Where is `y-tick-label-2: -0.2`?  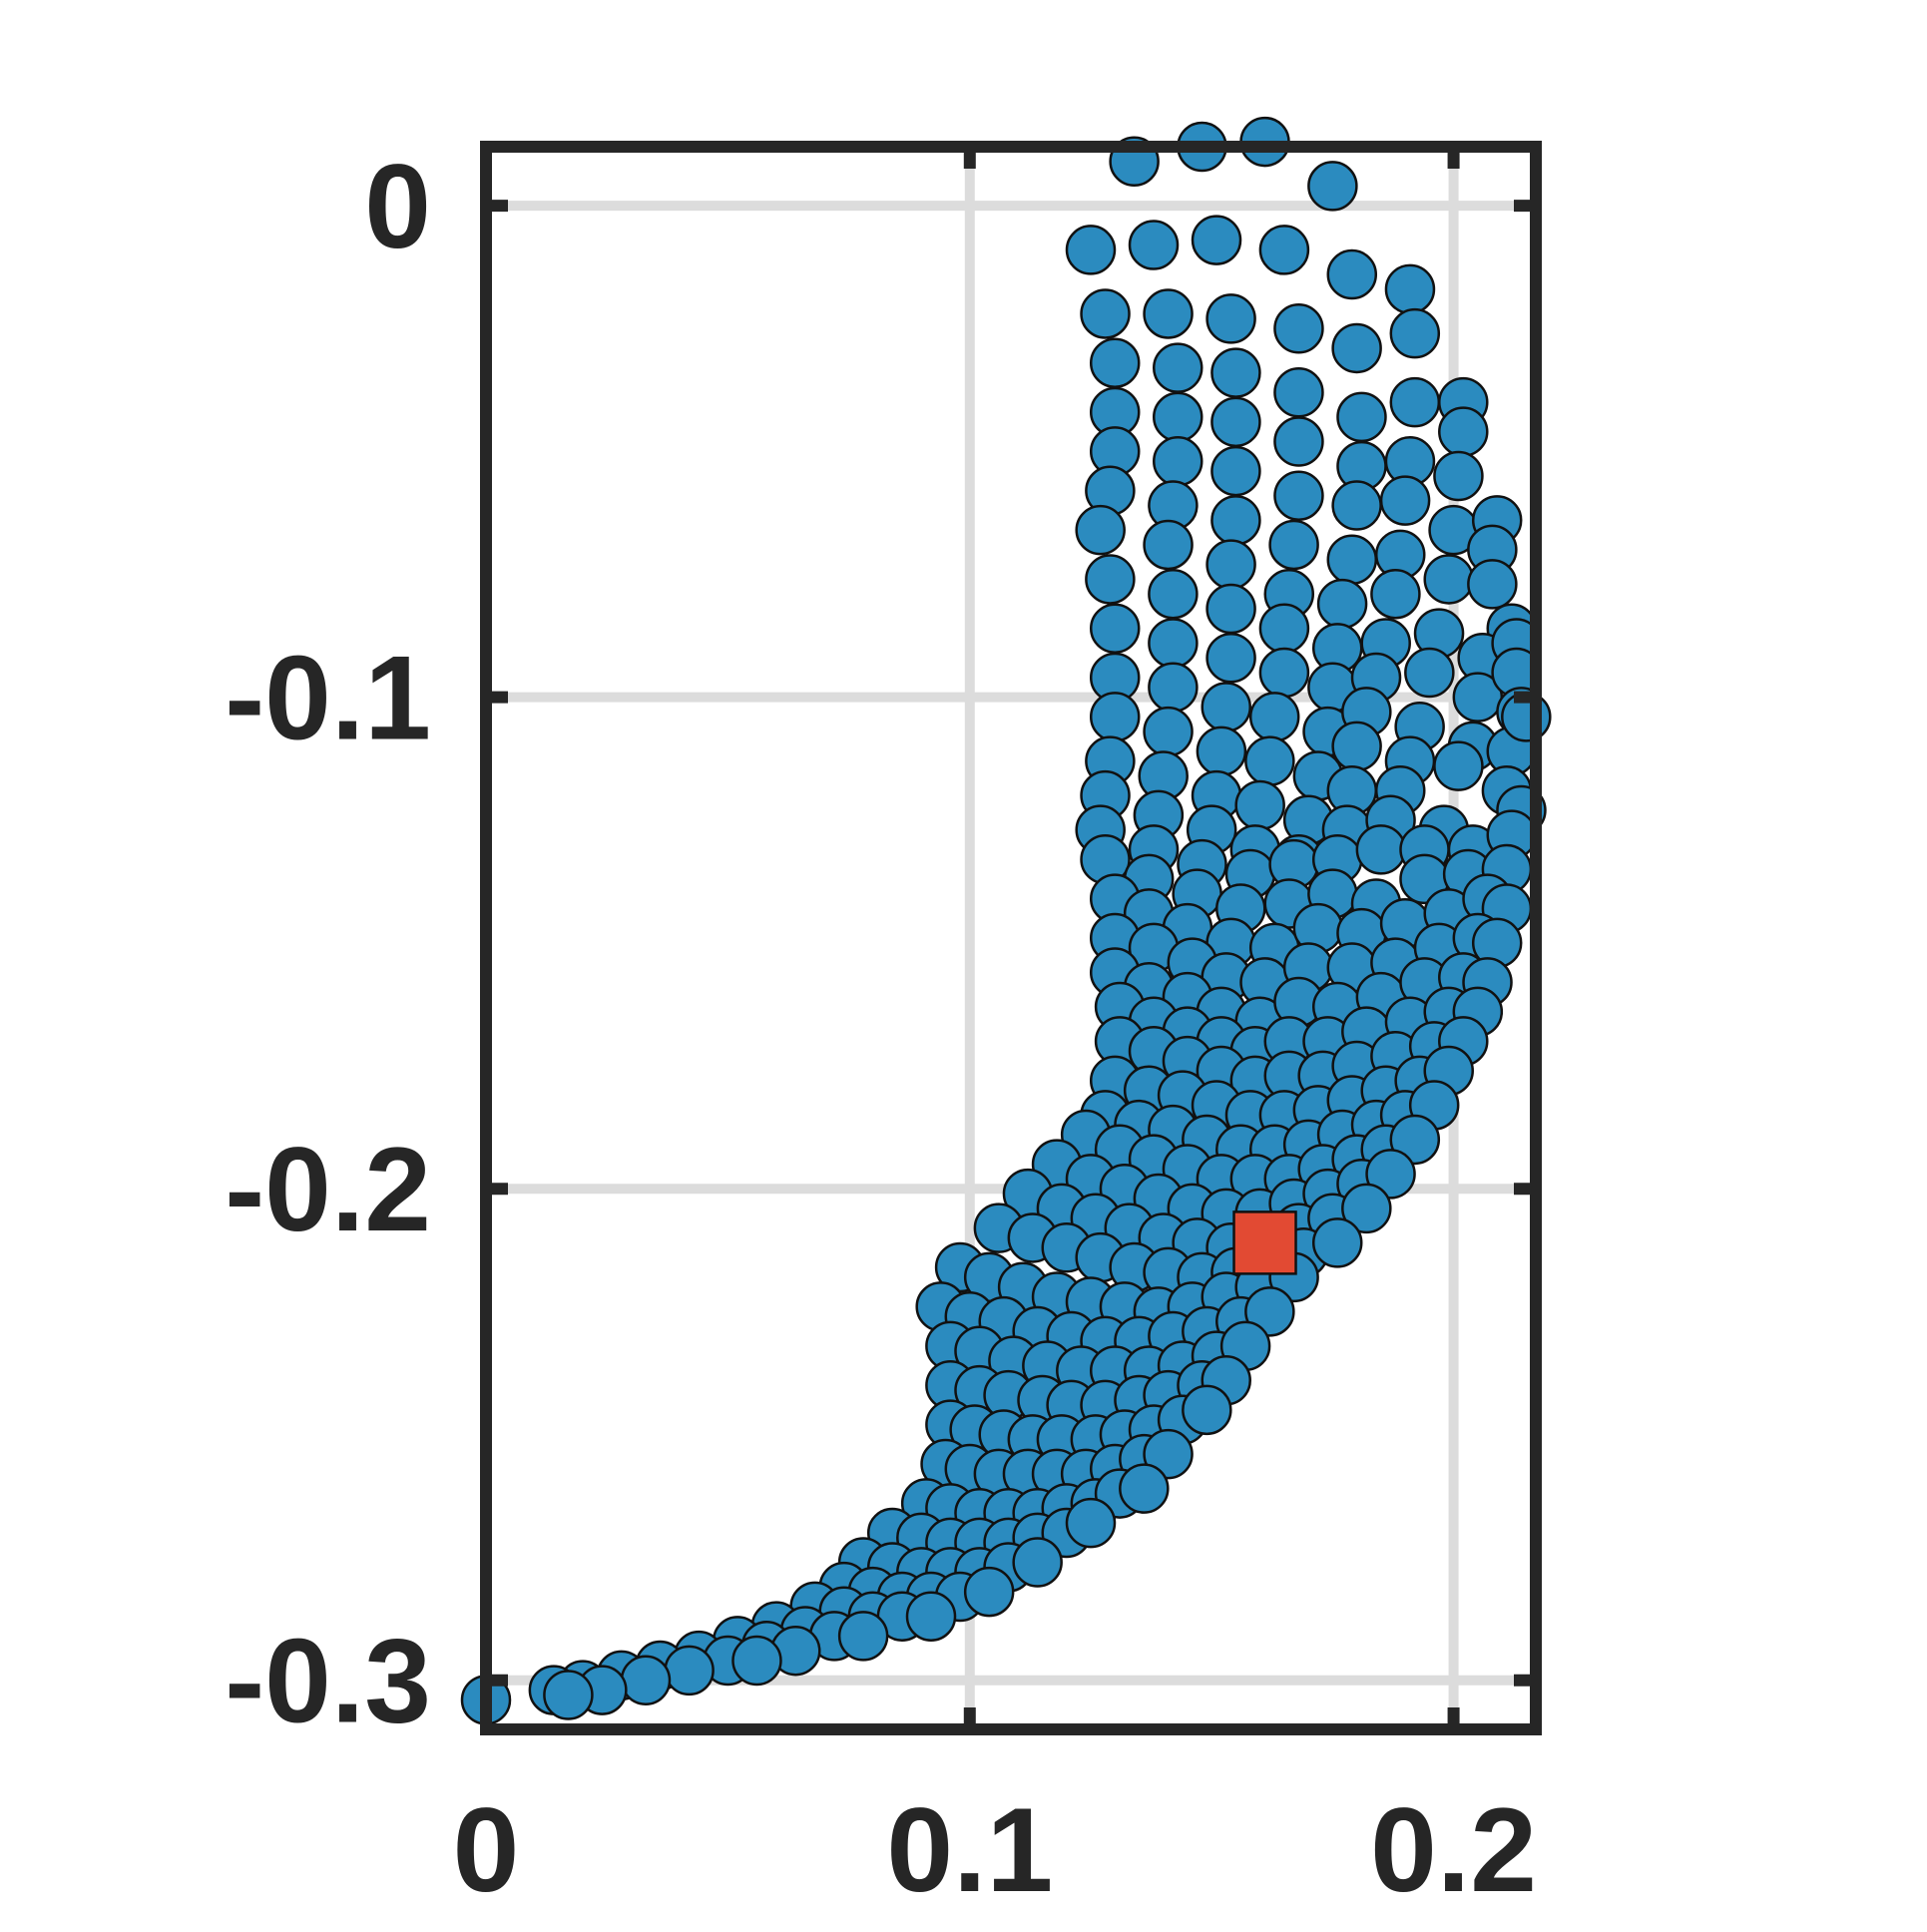 y-tick-label-2: -0.2 is located at coordinates (328, 1189).